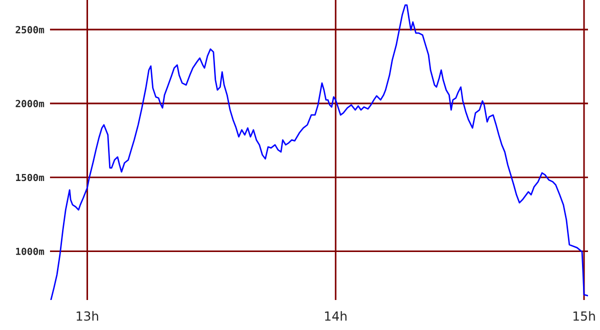 The width and height of the screenshot is (600, 330). I want to click on x-tick-label: 13h, so click(87, 316).